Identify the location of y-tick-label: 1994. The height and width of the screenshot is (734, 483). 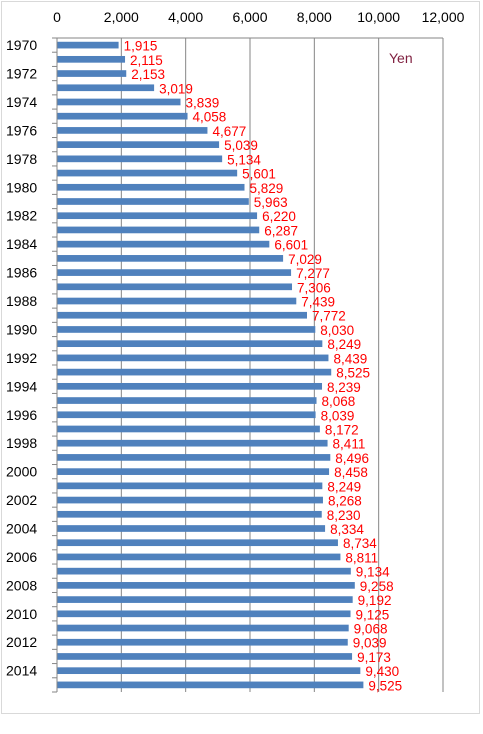
(21, 386).